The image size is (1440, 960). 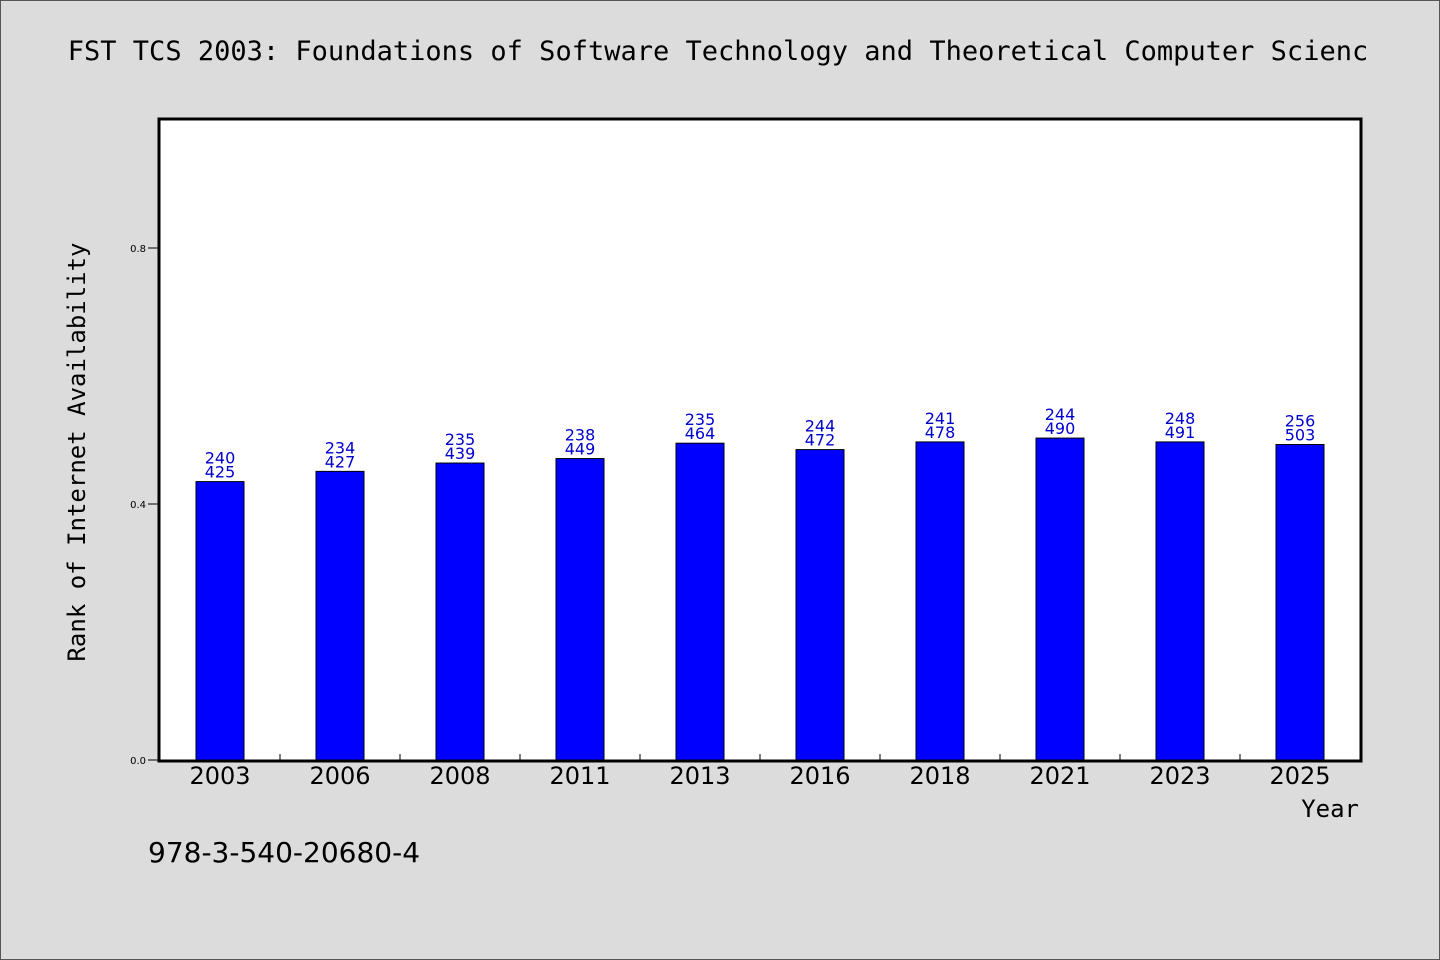 What do you see at coordinates (340, 615) in the screenshot?
I see `bar-2006` at bounding box center [340, 615].